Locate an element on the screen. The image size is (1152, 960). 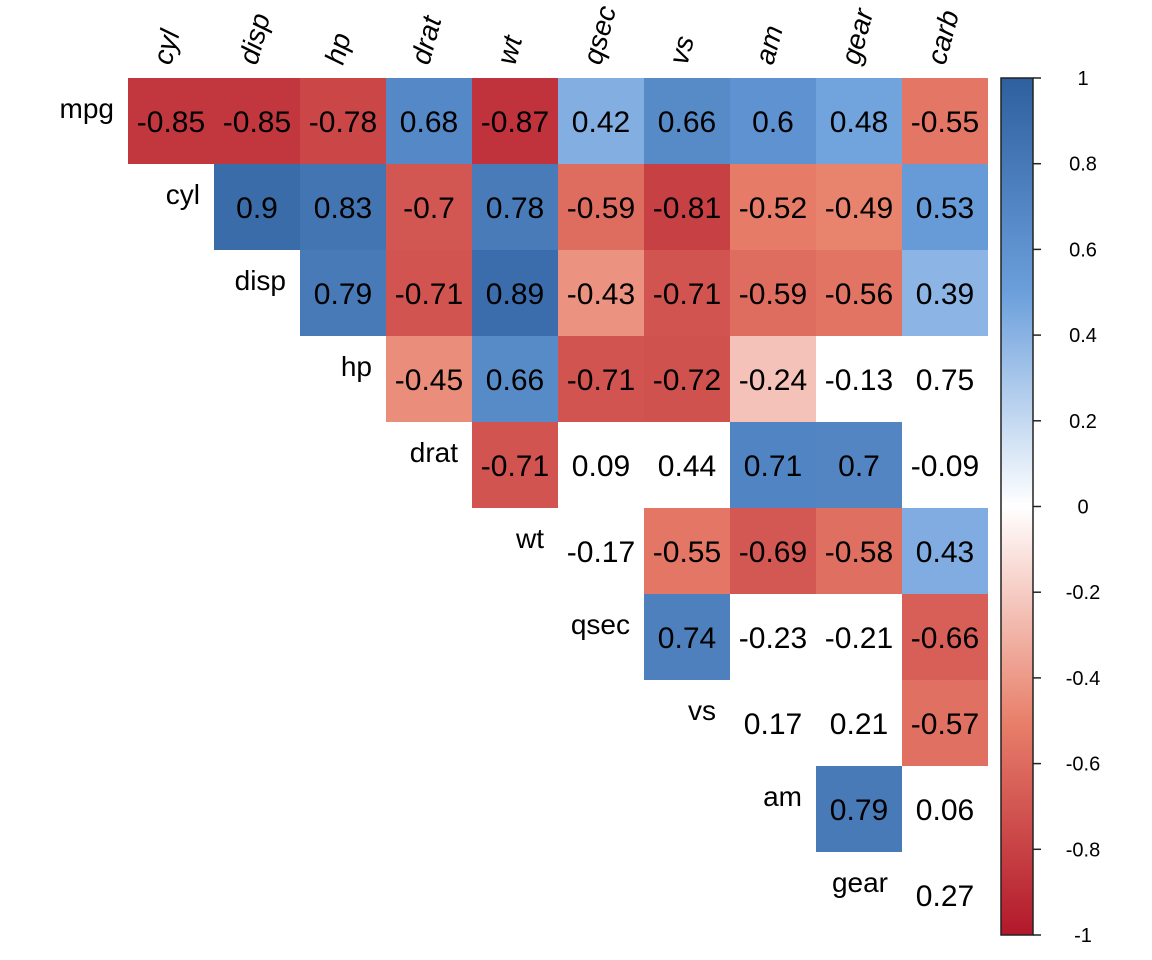
heatmap-cell-vs-am is located at coordinates (773, 723).